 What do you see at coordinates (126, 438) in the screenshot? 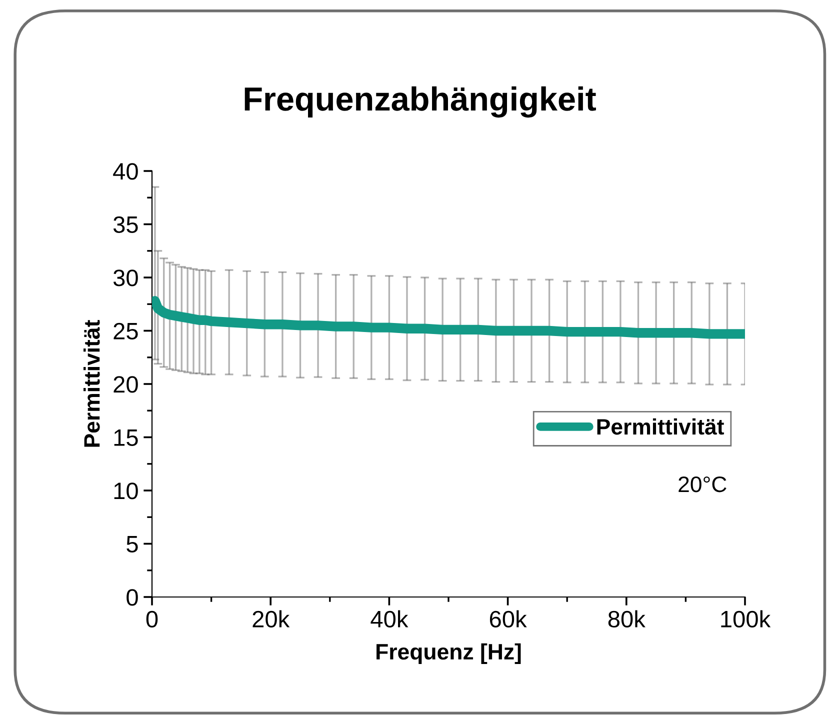
I see `y-tick-label: 15` at bounding box center [126, 438].